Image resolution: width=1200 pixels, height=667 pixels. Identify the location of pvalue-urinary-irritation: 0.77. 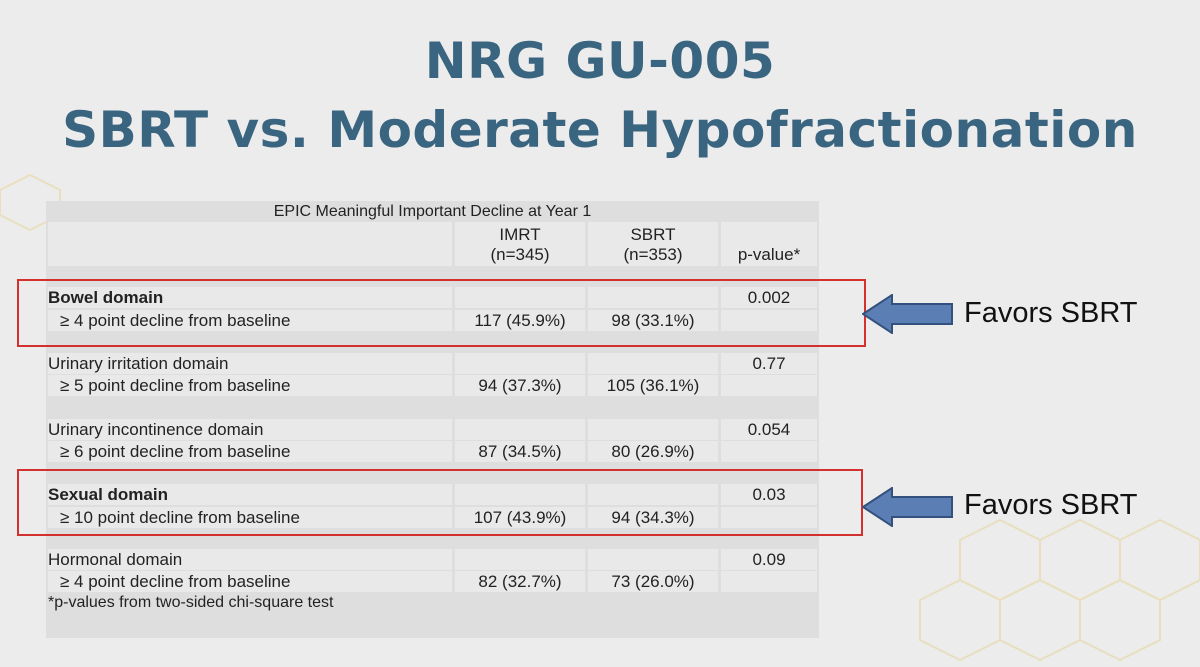
(769, 363).